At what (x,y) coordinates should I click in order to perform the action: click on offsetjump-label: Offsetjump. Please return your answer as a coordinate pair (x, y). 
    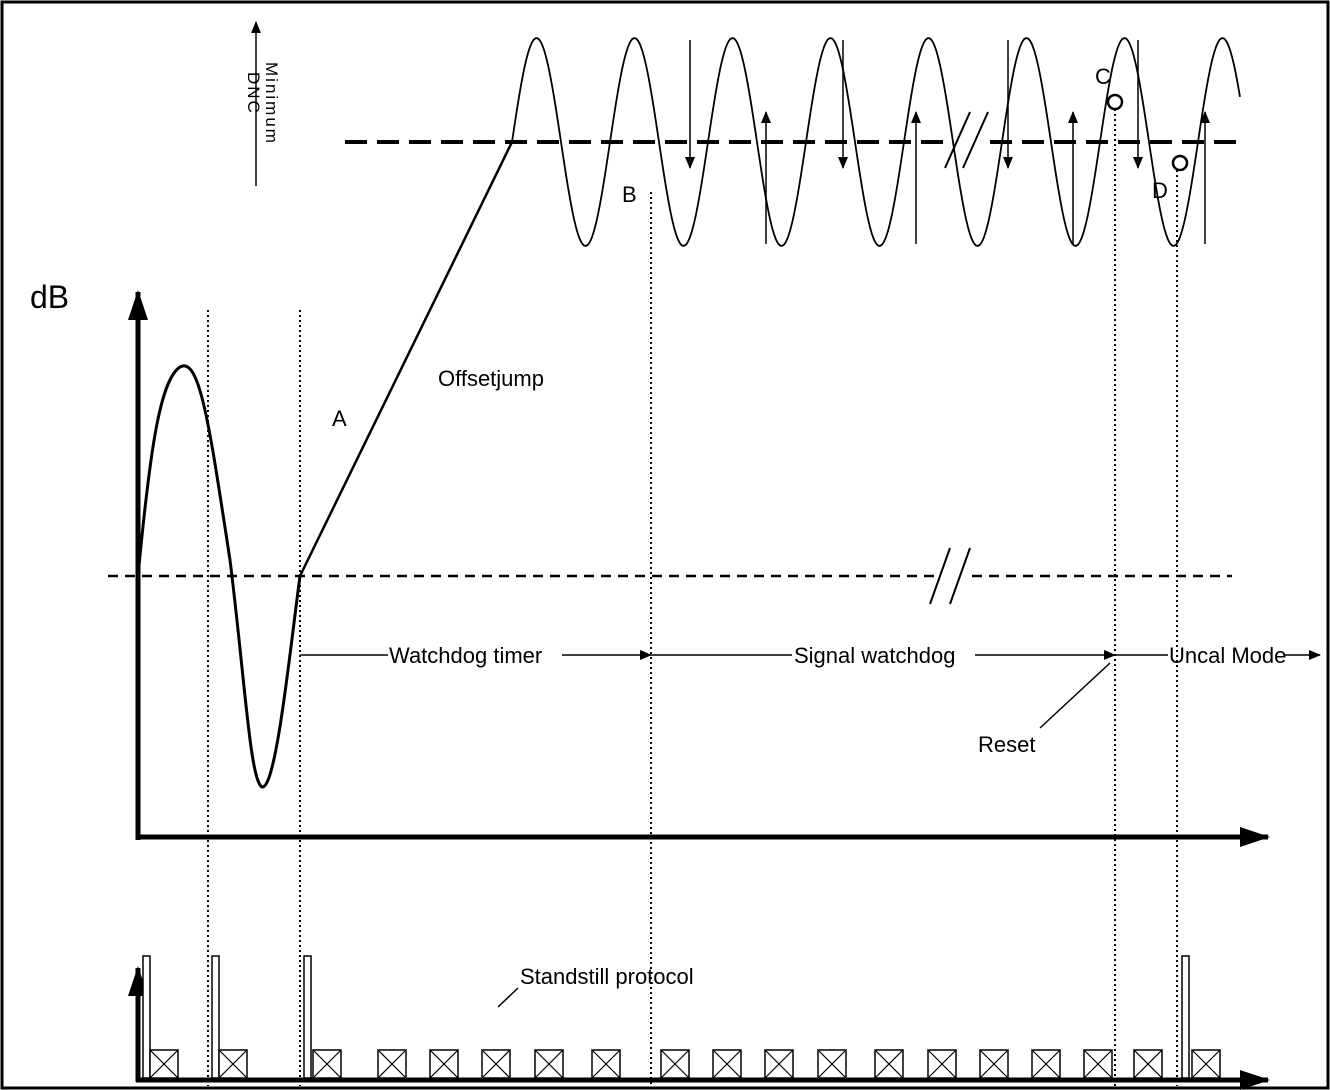
    Looking at the image, I should click on (491, 378).